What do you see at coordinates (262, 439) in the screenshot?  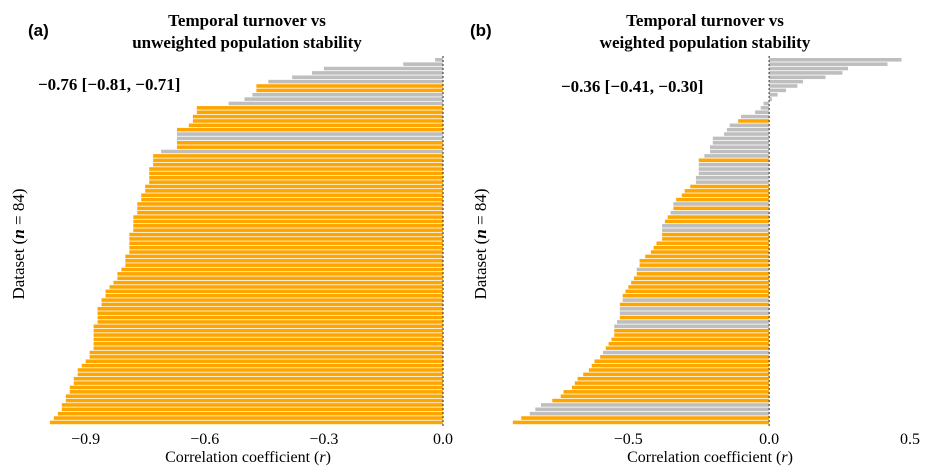 I see `panel-a-x-ticks: −0.9 −0.6 −0.3 0.0` at bounding box center [262, 439].